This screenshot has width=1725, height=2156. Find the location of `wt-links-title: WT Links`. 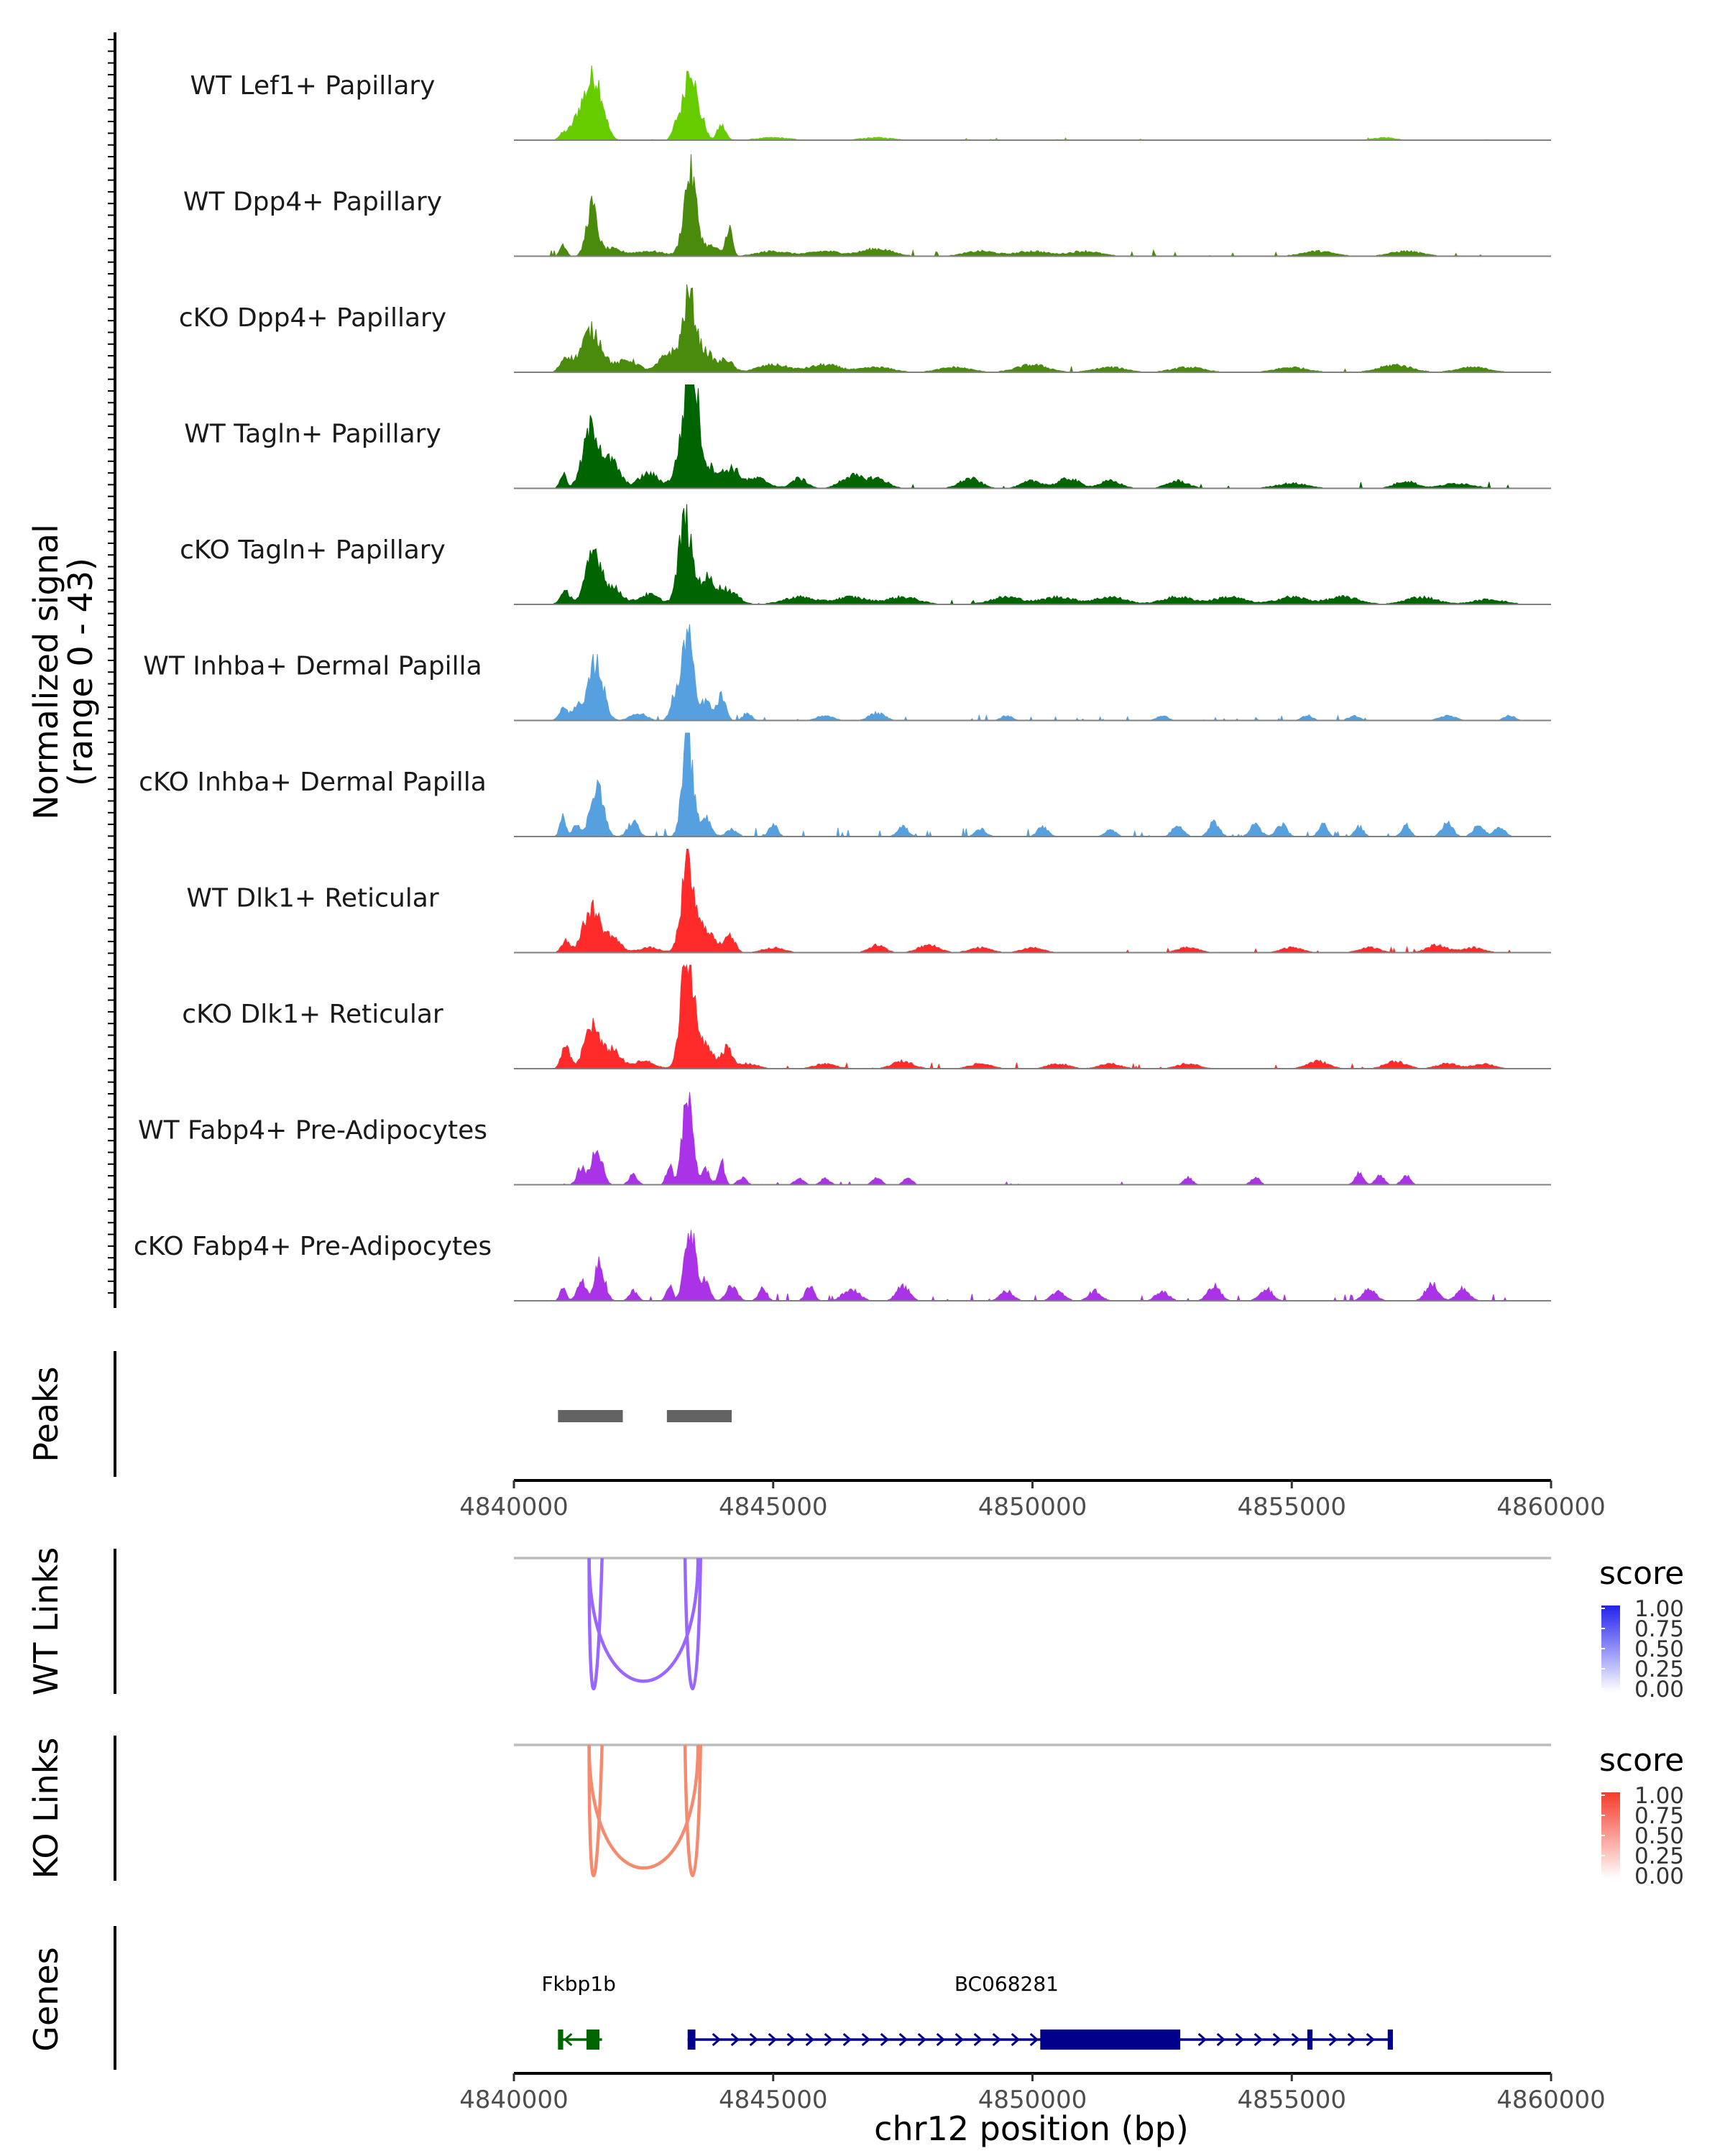

wt-links-title: WT Links is located at coordinates (46, 1621).